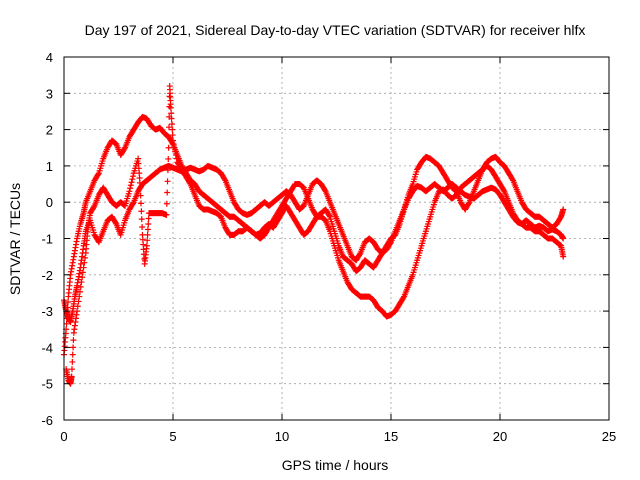  What do you see at coordinates (49, 57) in the screenshot?
I see `y-tick-label: 4` at bounding box center [49, 57].